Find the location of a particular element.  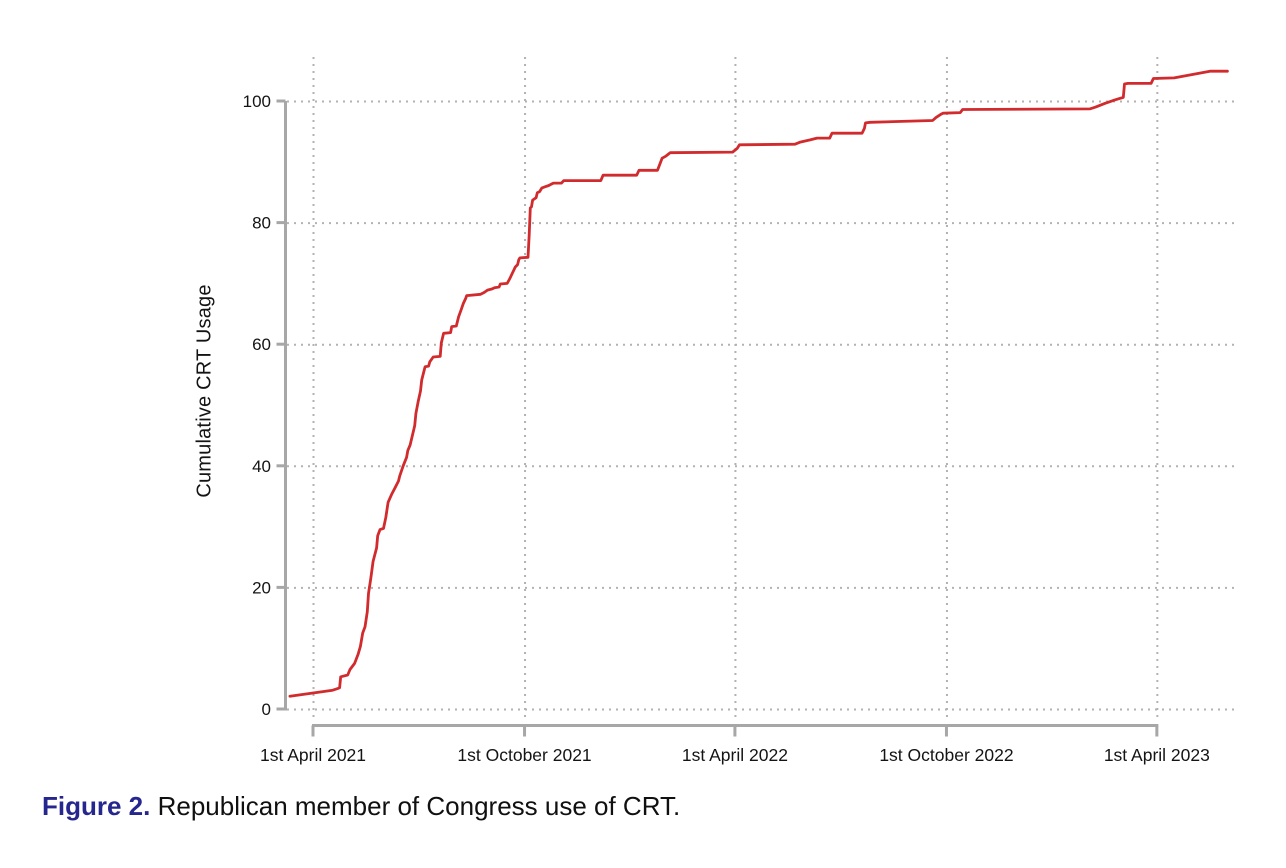

x-tick-label-183: 1st October 2021 is located at coordinates (524, 755).